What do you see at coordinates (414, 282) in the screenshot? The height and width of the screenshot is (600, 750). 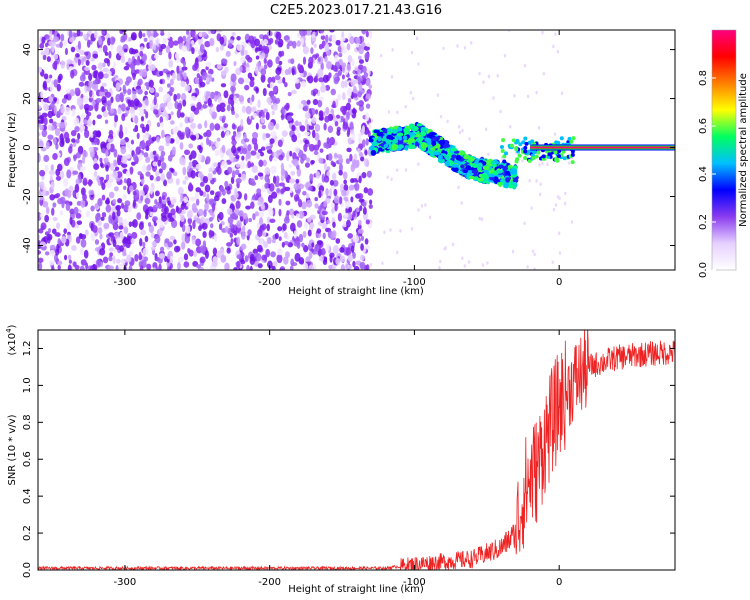 I see `top-x-tick-label: -100` at bounding box center [414, 282].